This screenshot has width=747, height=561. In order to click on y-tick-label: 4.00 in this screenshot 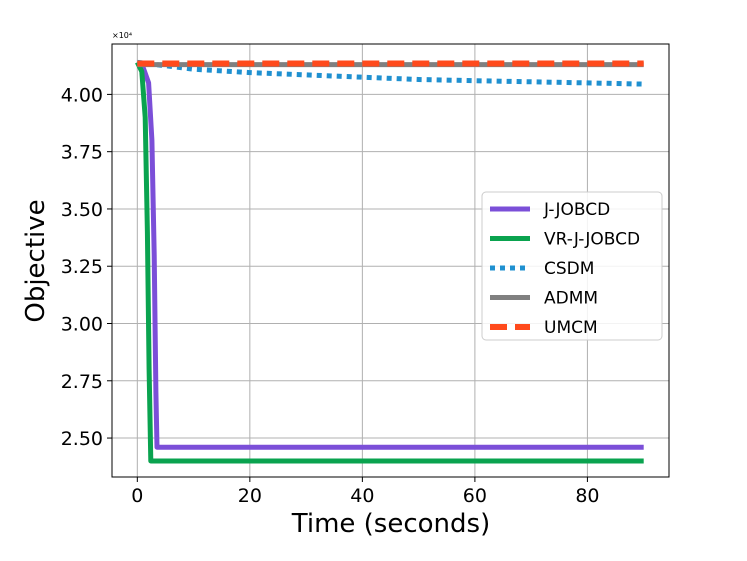, I will do `click(82, 95)`.